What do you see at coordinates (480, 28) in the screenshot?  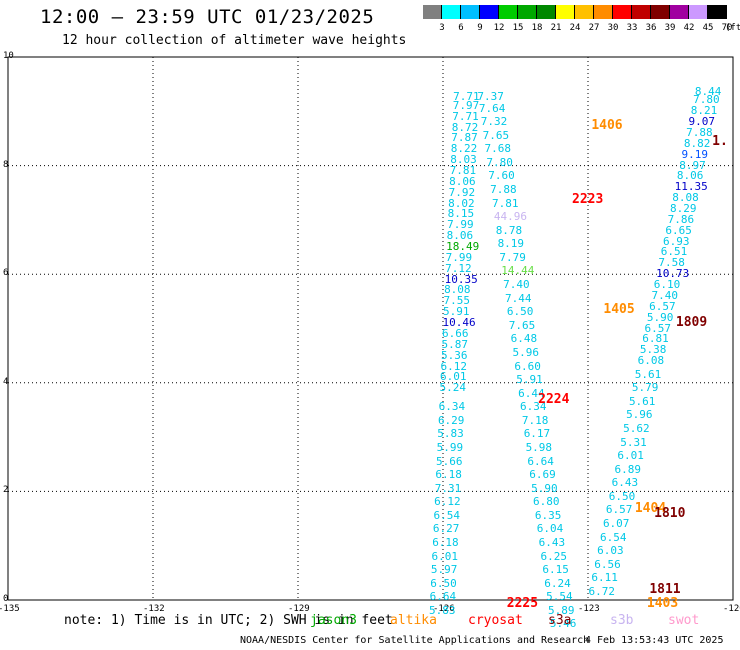 I see `colorbar-label: 9` at bounding box center [480, 28].